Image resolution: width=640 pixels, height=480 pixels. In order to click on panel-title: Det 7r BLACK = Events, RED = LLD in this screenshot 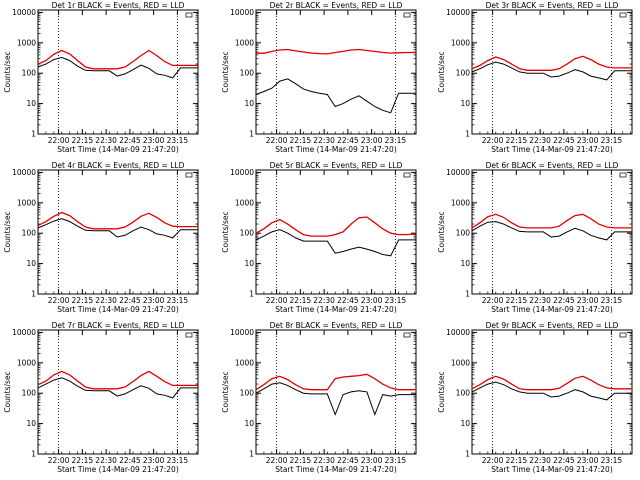, I will do `click(118, 325)`.